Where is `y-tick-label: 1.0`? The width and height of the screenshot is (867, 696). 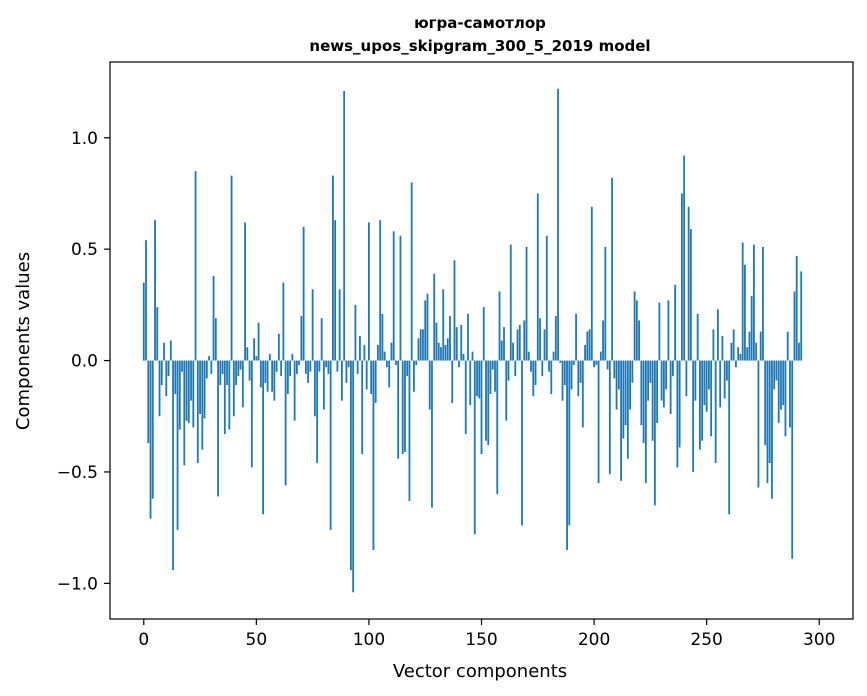
y-tick-label: 1.0 is located at coordinates (84, 139).